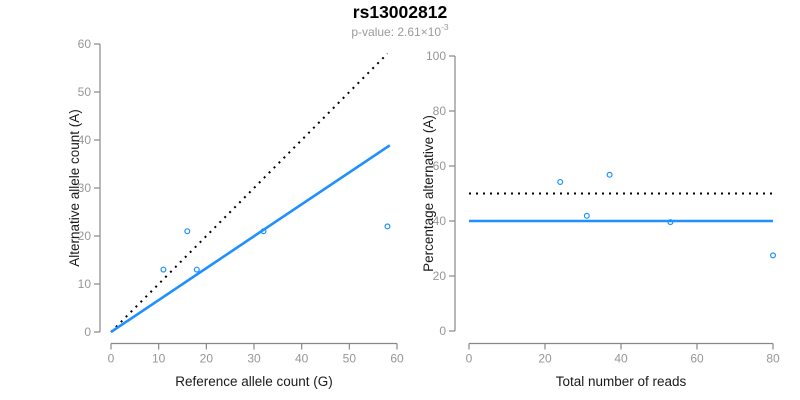  Describe the element at coordinates (159, 359) in the screenshot. I see `x-tick-label: 10` at that location.